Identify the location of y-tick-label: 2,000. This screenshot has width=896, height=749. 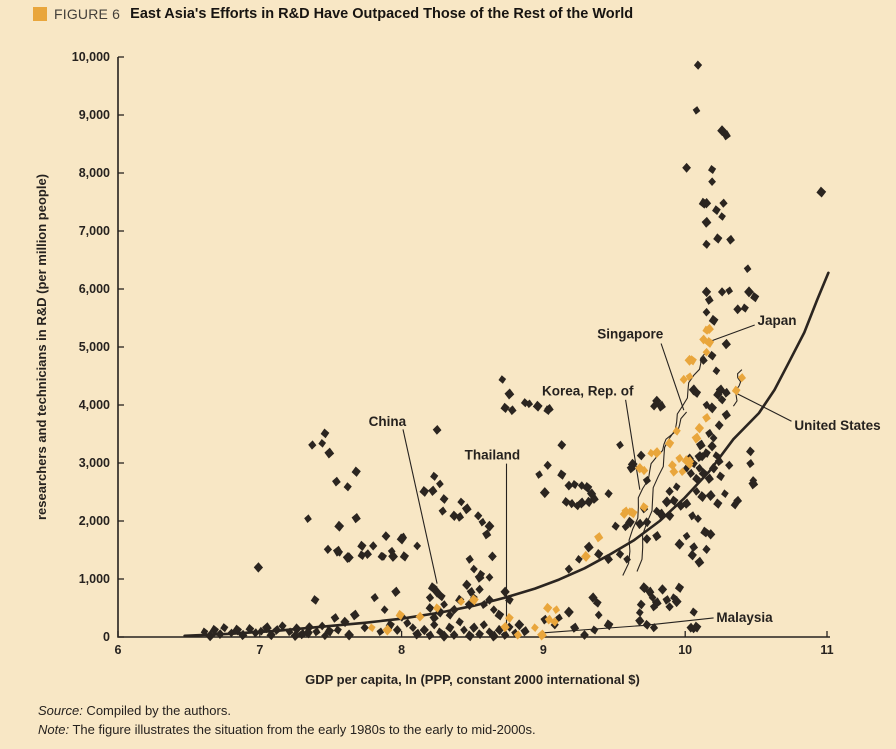
(94, 521).